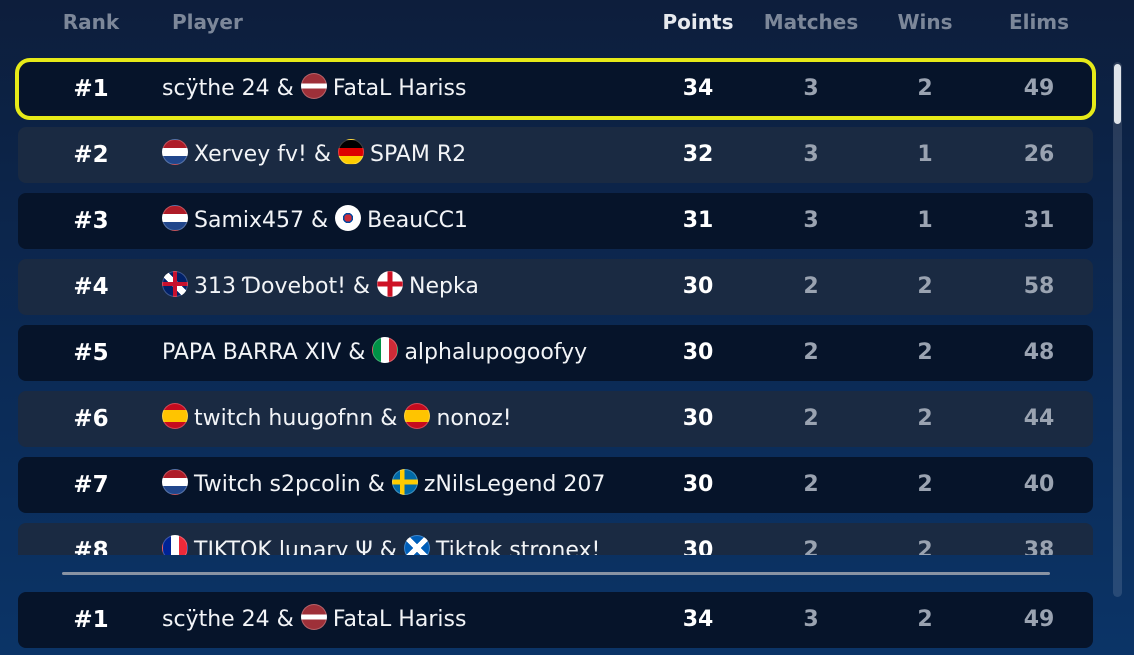  What do you see at coordinates (249, 220) in the screenshot?
I see `player-name: Samix457` at bounding box center [249, 220].